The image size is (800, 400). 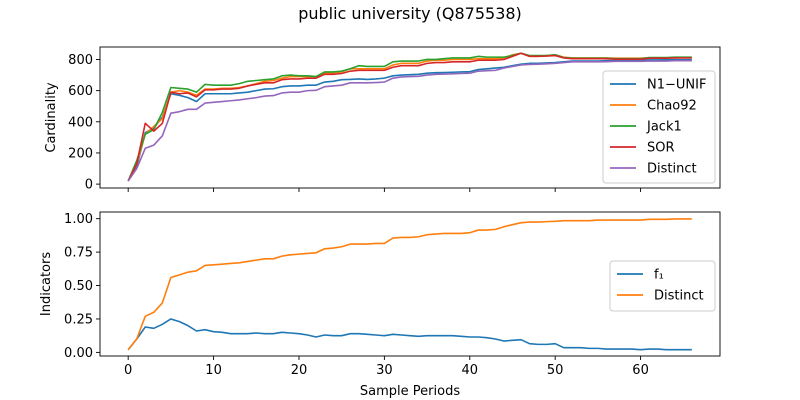 What do you see at coordinates (78, 219) in the screenshot?
I see `y-tick-label-1-4: 1.00` at bounding box center [78, 219].